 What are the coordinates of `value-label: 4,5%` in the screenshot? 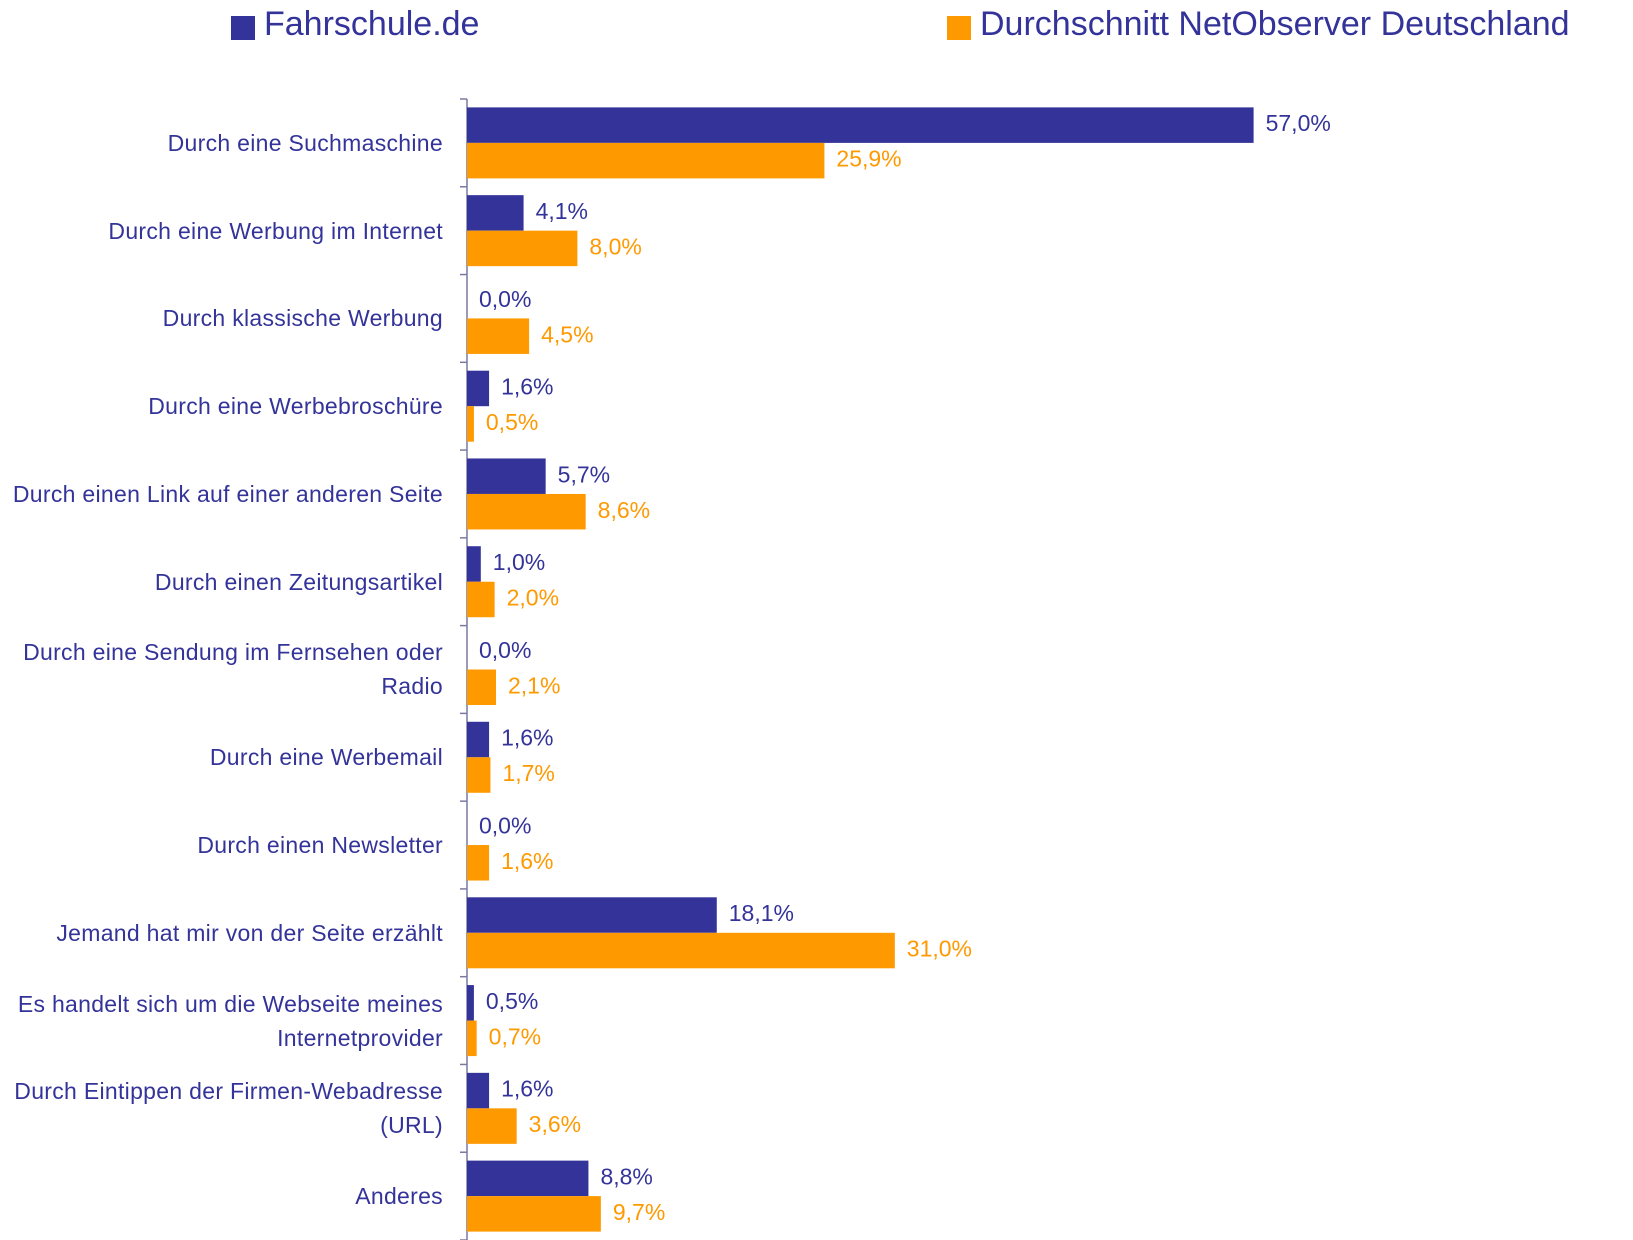 It's located at (567, 334).